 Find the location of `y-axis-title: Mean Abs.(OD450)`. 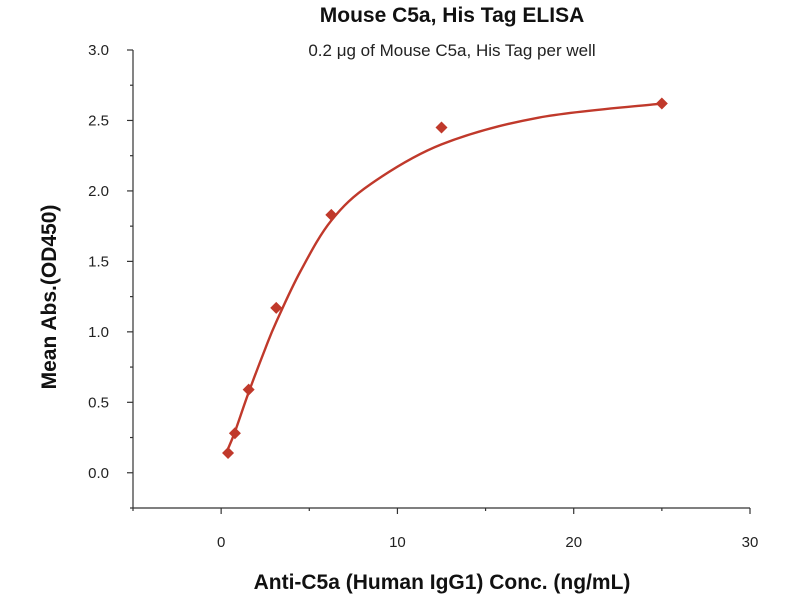

y-axis-title: Mean Abs.(OD450) is located at coordinates (49, 297).